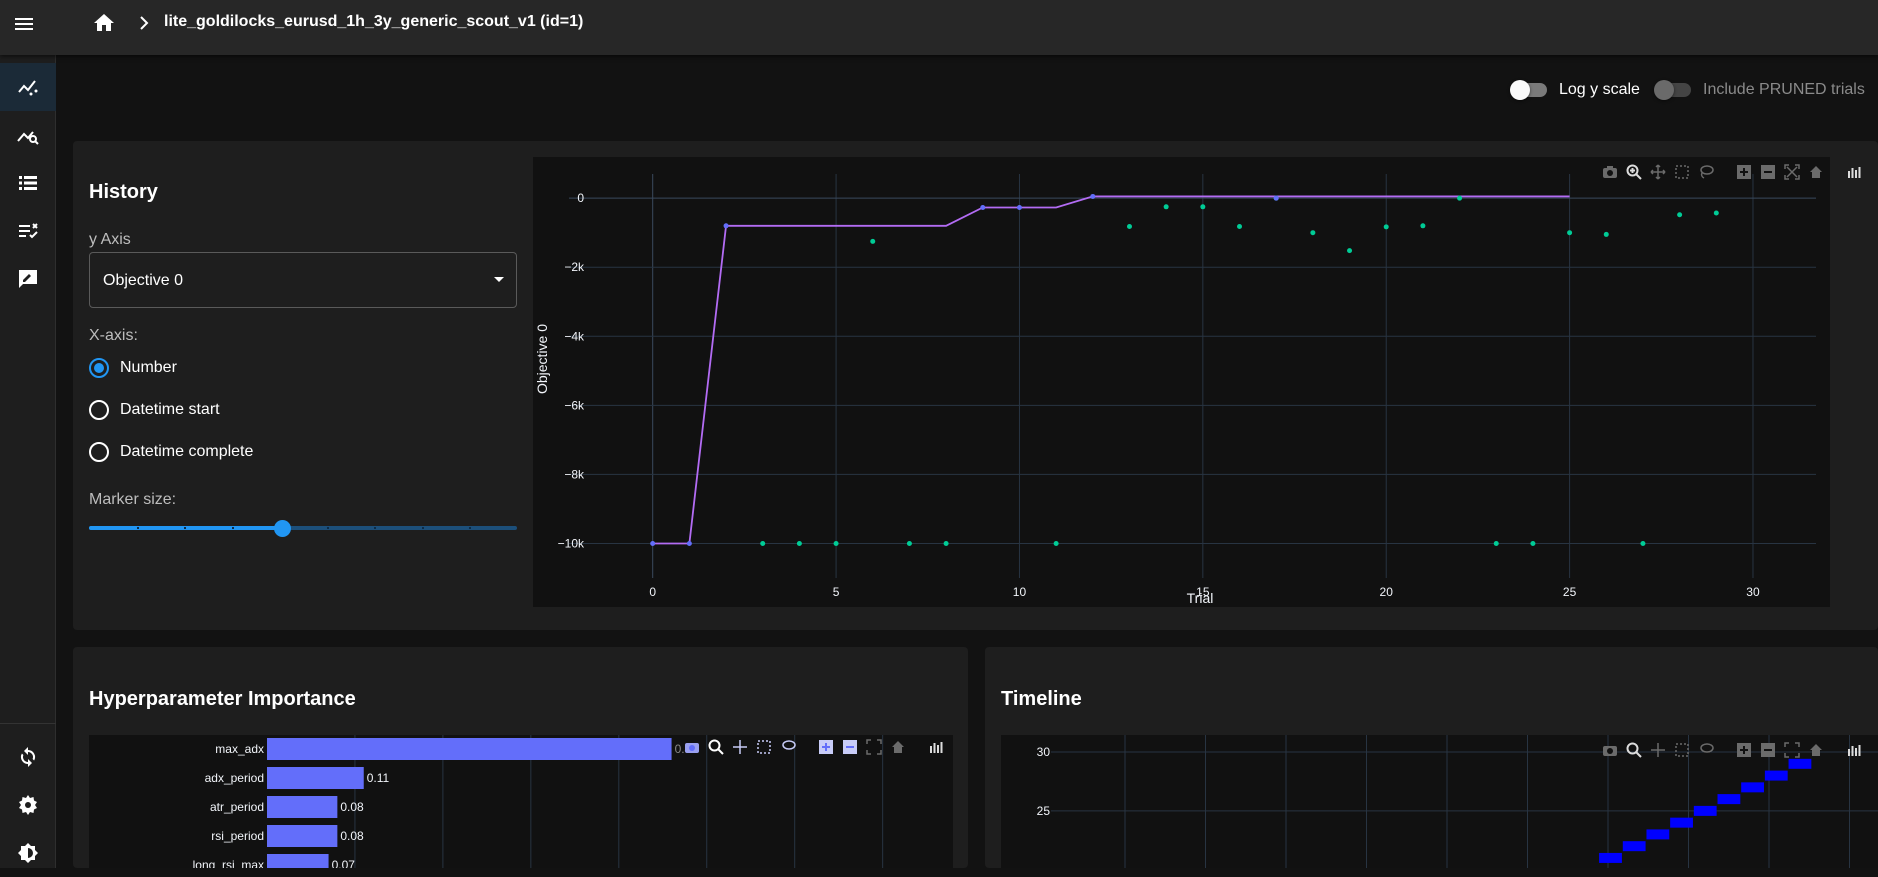  I want to click on radio-checked-icon, so click(99, 368).